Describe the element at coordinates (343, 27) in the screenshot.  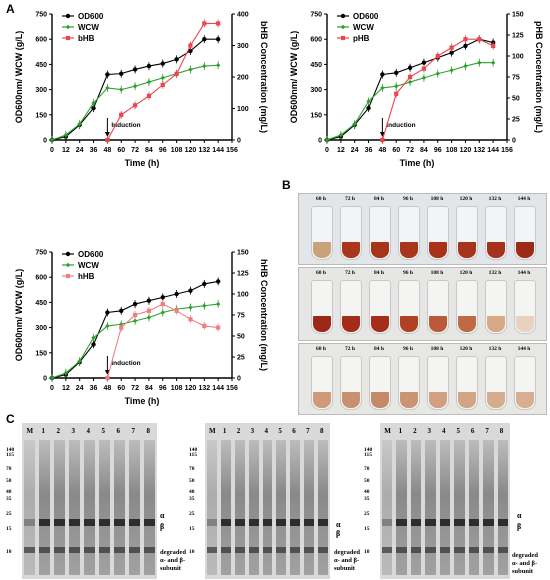
I see `legend-marker` at that location.